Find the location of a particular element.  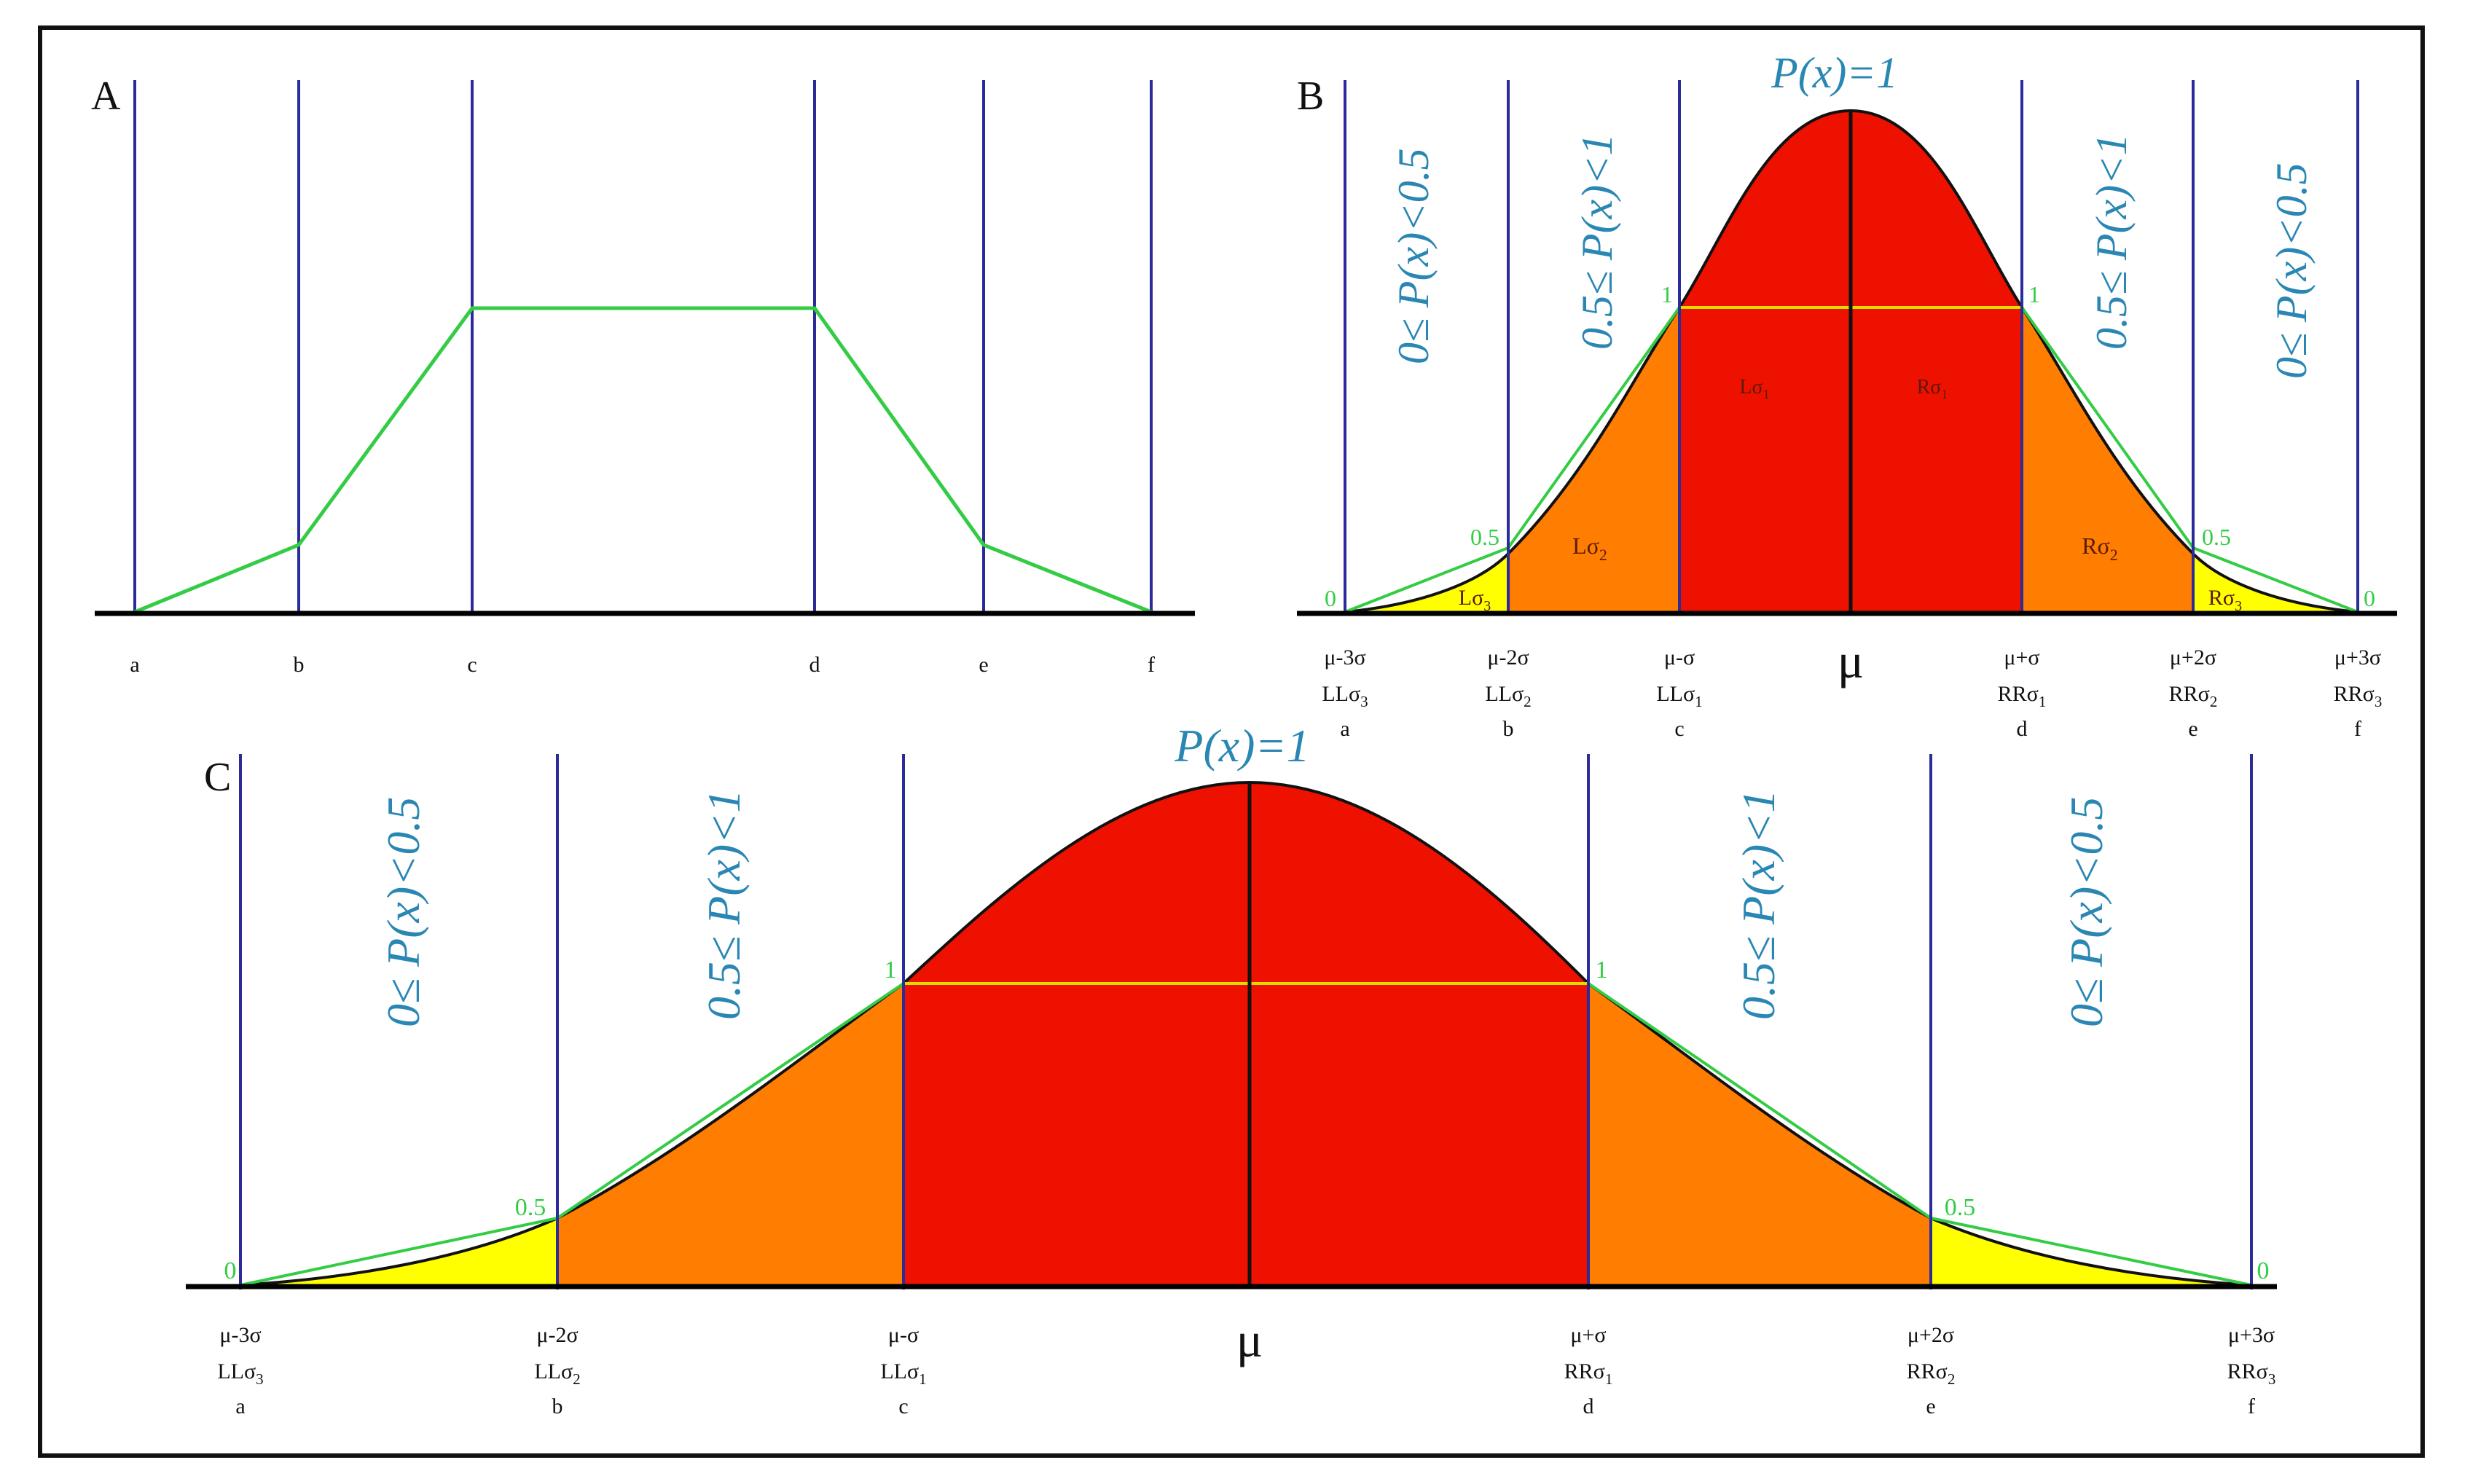

panel-b-region-middle-left is located at coordinates (1593, 460).